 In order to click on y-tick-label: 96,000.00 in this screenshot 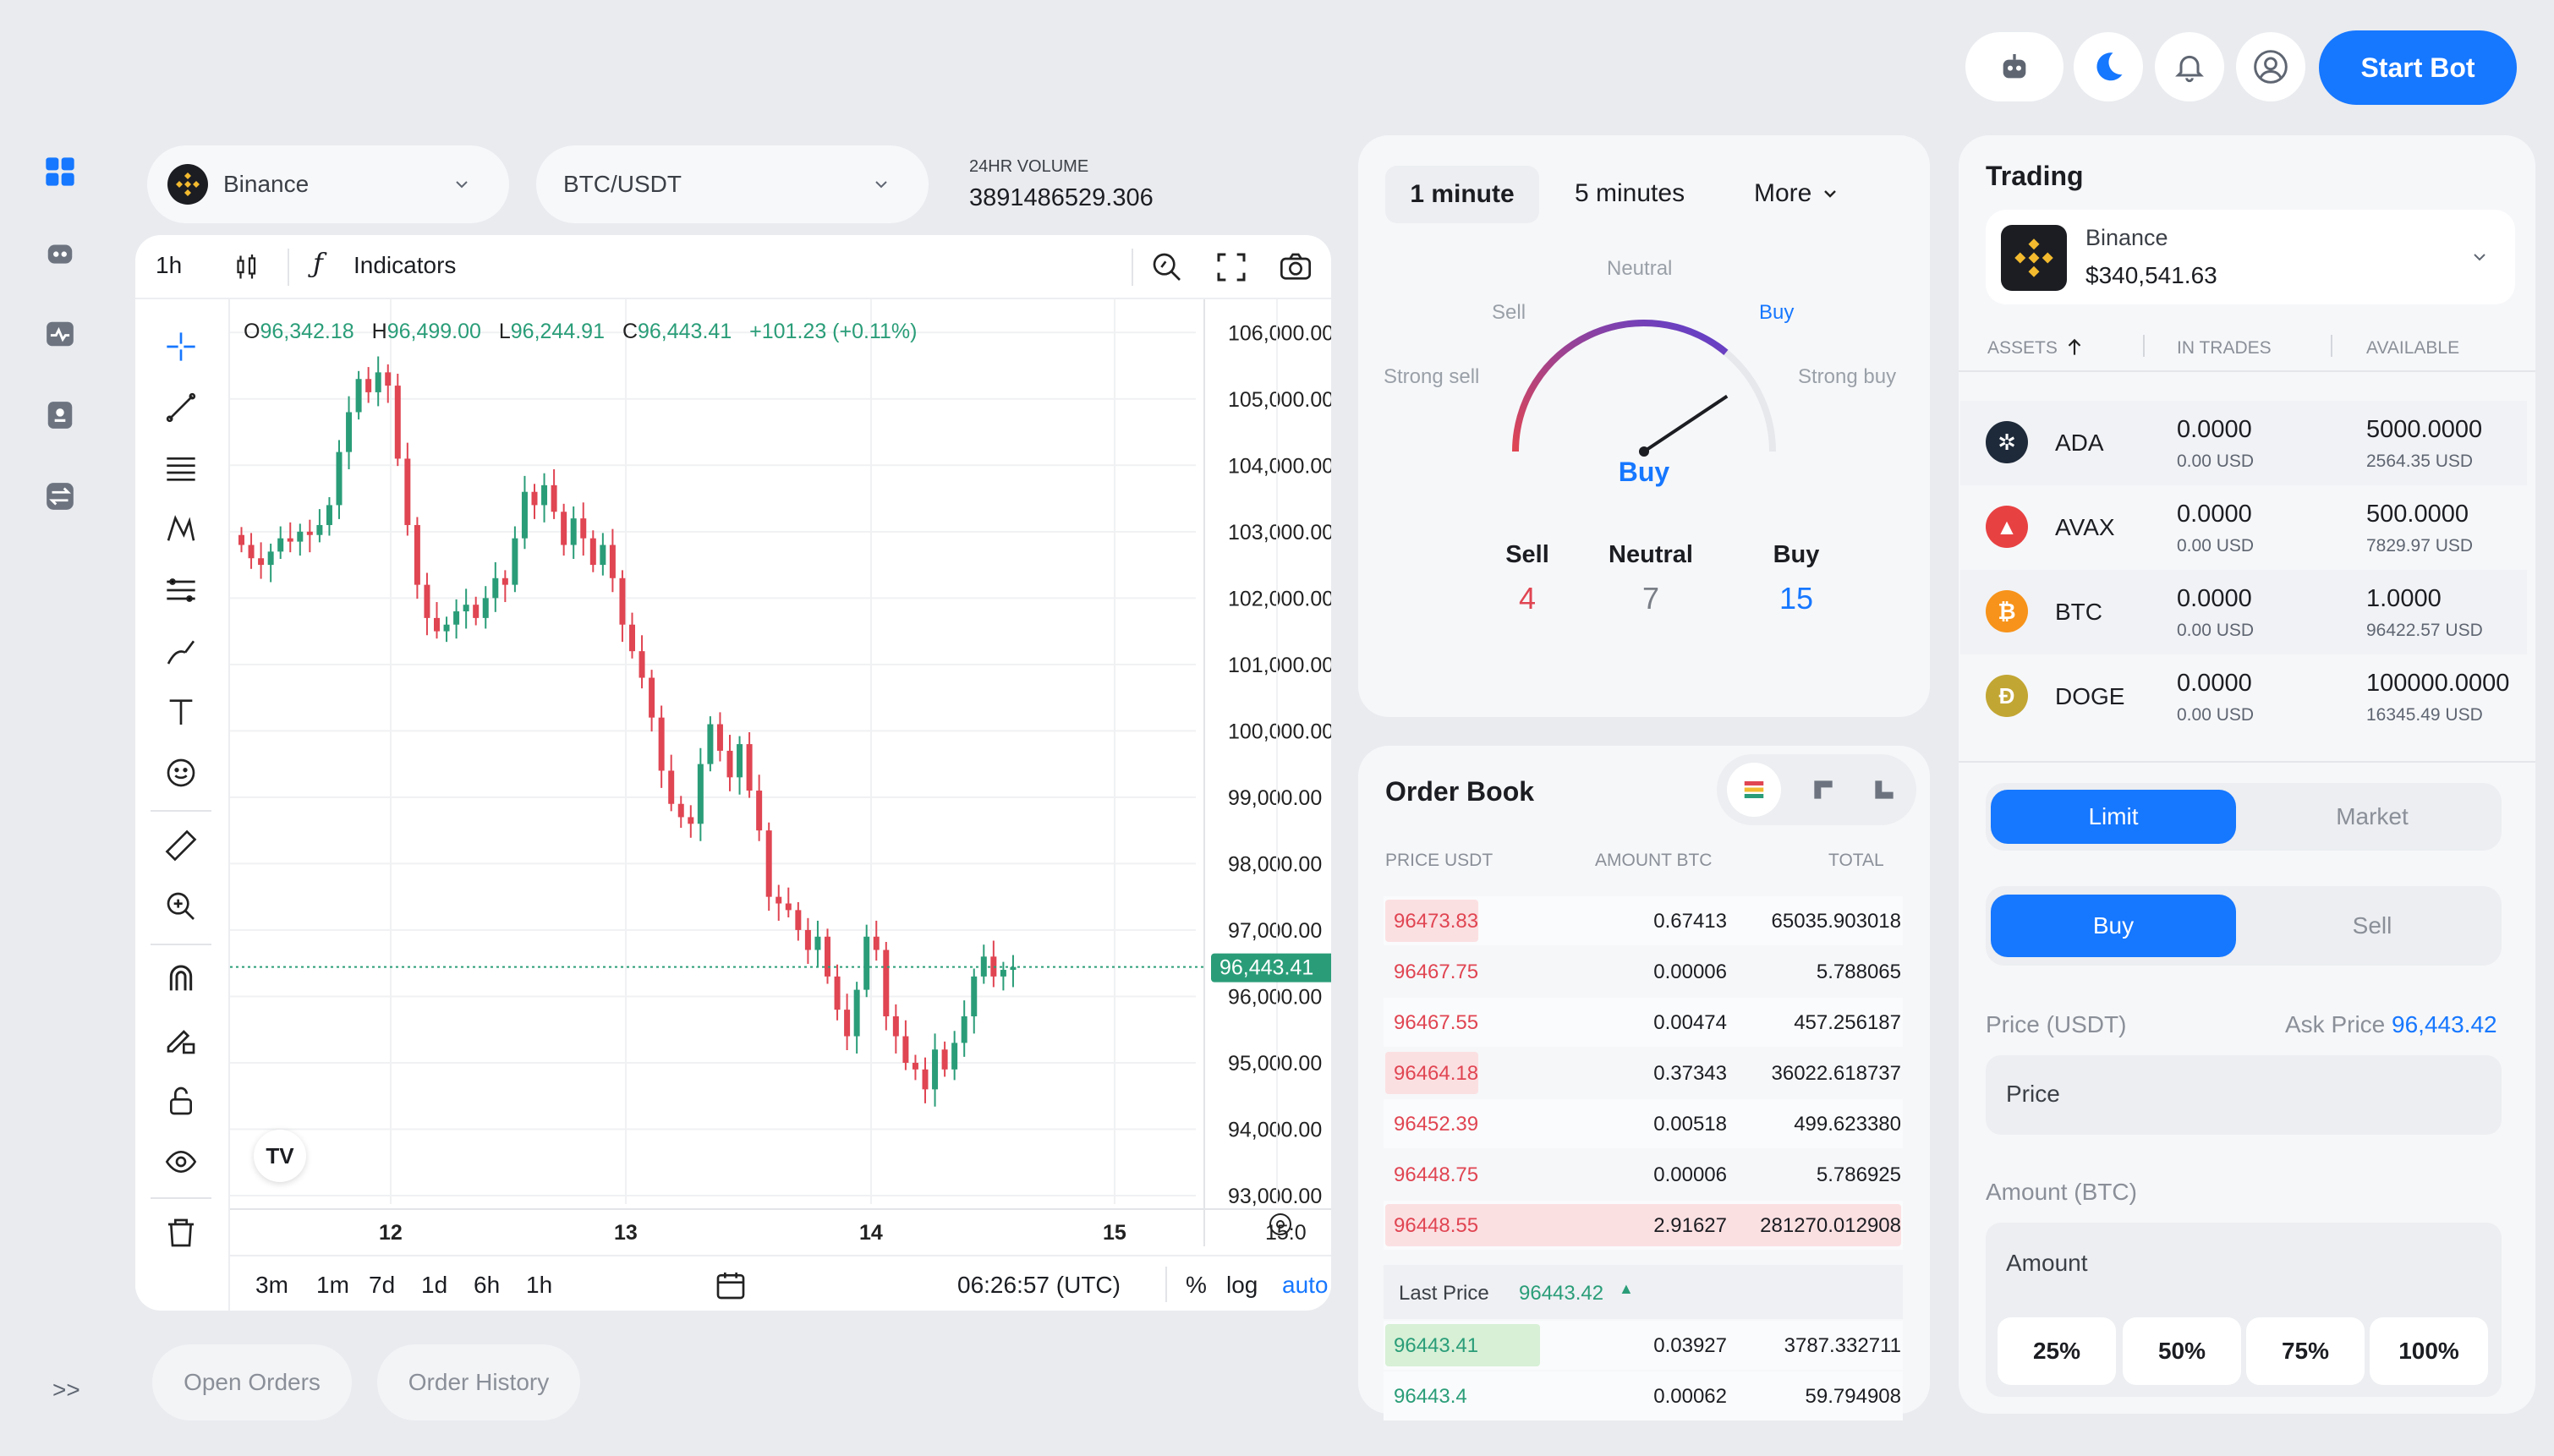, I will do `click(1275, 997)`.